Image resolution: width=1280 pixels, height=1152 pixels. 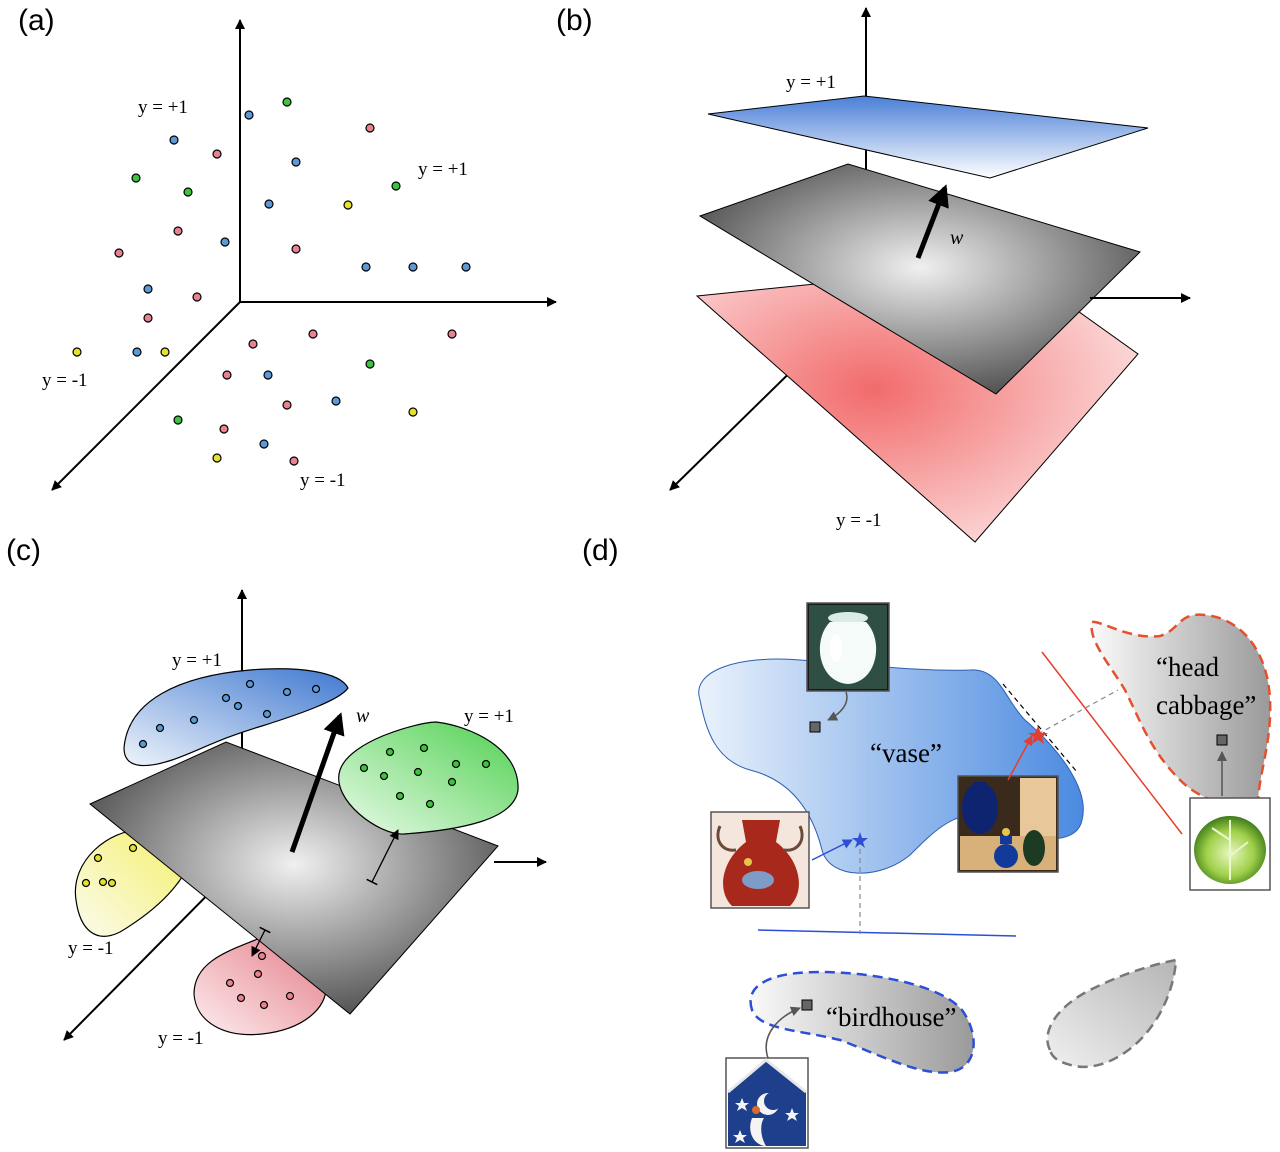 I want to click on label-c-1: y = +1, so click(x=197, y=660).